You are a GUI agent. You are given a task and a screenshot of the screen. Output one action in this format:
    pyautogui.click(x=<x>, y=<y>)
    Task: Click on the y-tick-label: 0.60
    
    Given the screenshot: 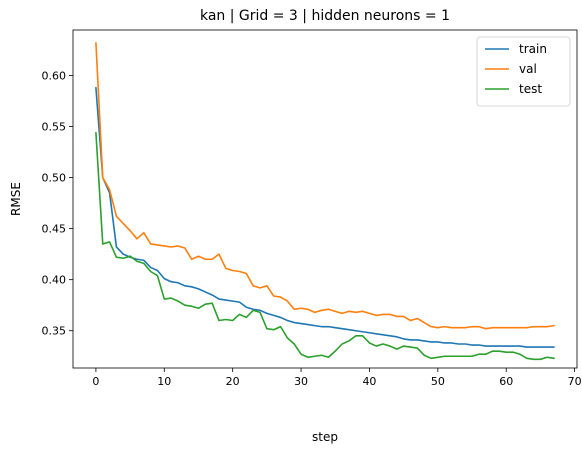 What is the action you would take?
    pyautogui.click(x=54, y=75)
    